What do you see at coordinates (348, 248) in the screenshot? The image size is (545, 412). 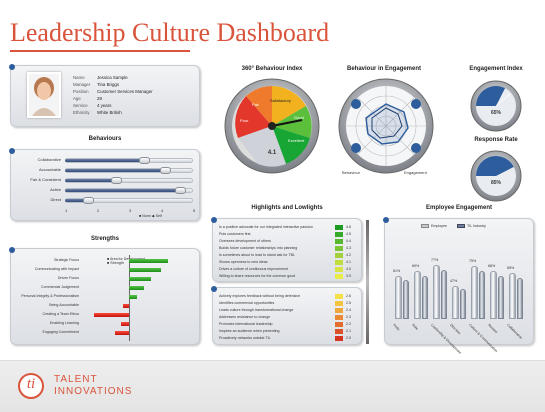 I see `highlight-score: 4.3` at bounding box center [348, 248].